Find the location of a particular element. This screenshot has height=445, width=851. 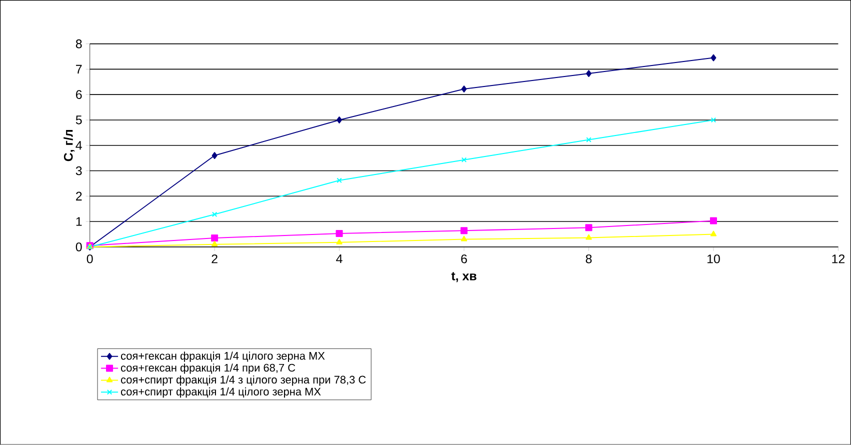

y-tick-label: 7 is located at coordinates (79, 69).